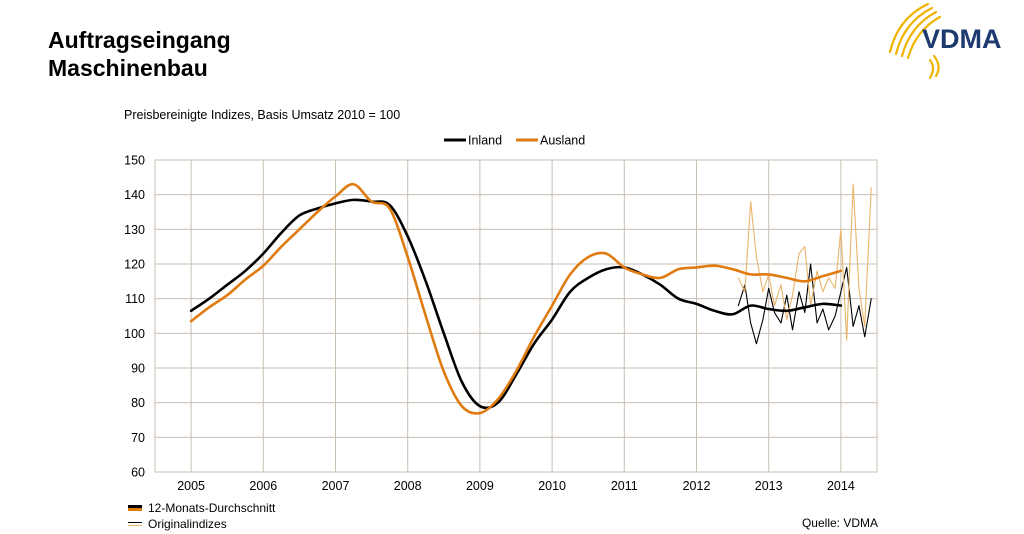 The width and height of the screenshot is (1024, 534). Describe the element at coordinates (138, 438) in the screenshot. I see `y-tick-label: 70` at that location.